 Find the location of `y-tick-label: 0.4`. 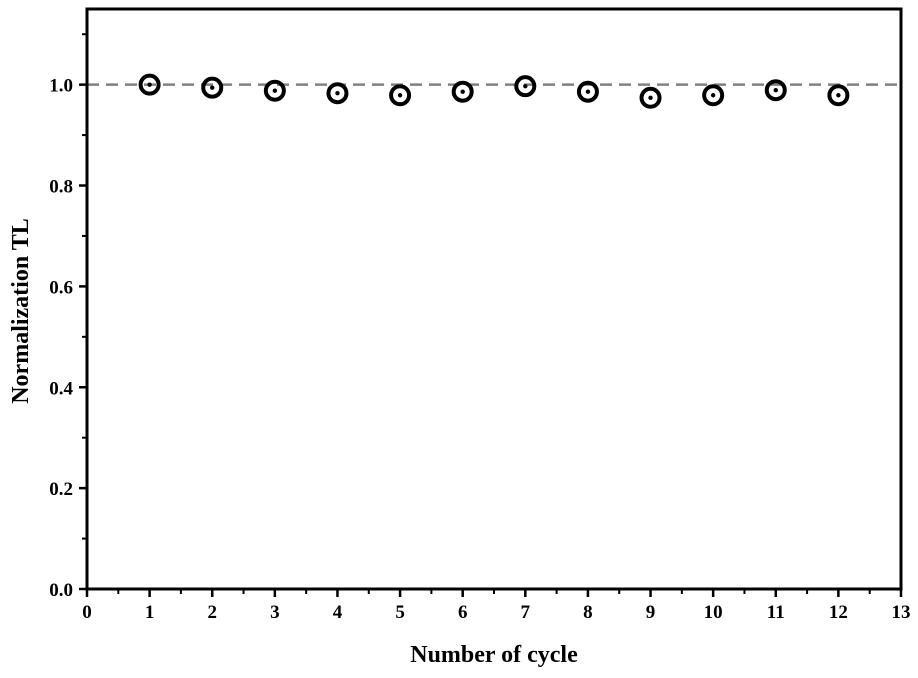

y-tick-label: 0.4 is located at coordinates (61, 388).